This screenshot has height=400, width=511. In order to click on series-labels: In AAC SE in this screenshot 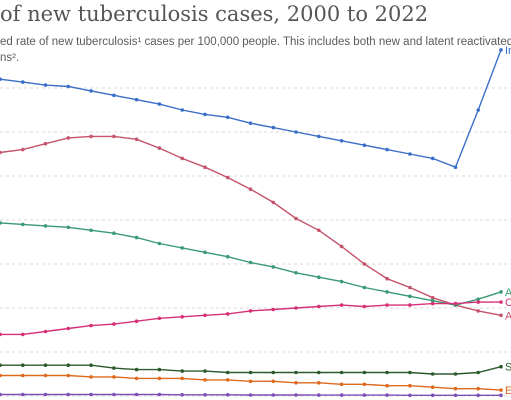, I will do `click(508, 221)`.